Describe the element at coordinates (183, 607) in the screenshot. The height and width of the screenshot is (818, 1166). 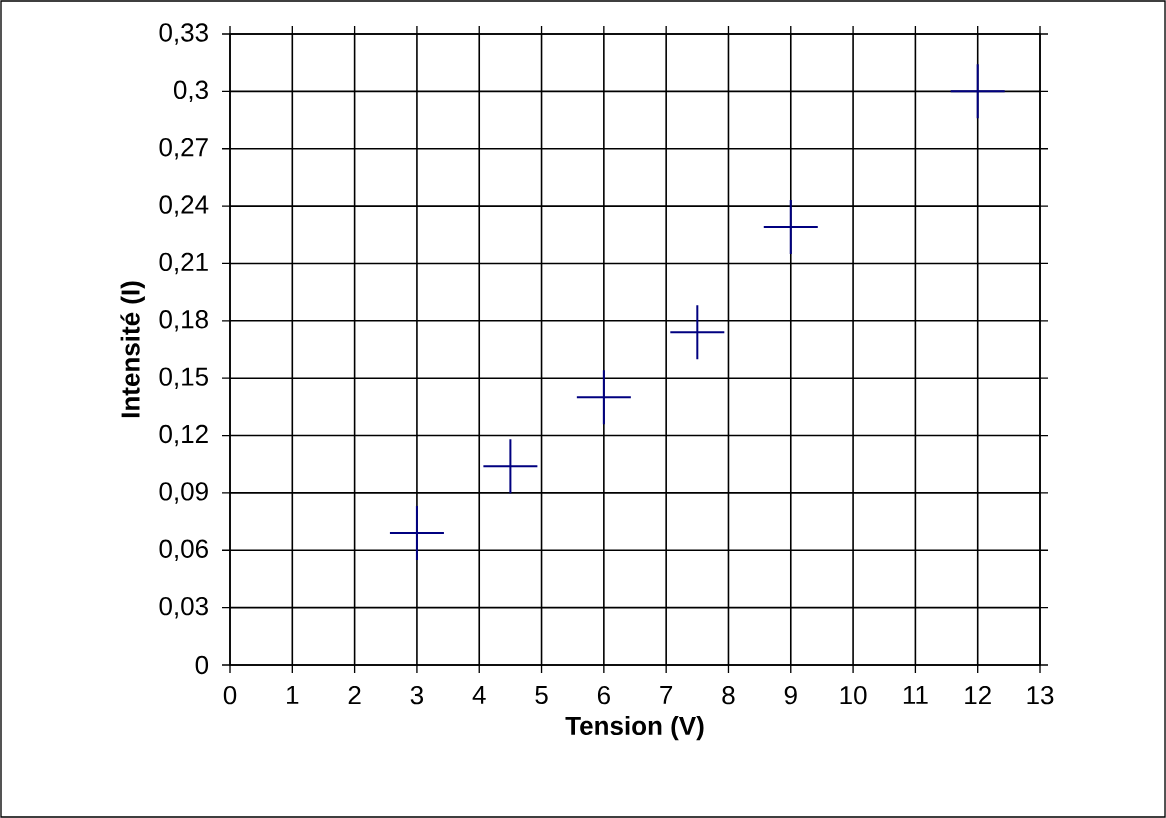
I see `y-tick-label: 0,03` at that location.